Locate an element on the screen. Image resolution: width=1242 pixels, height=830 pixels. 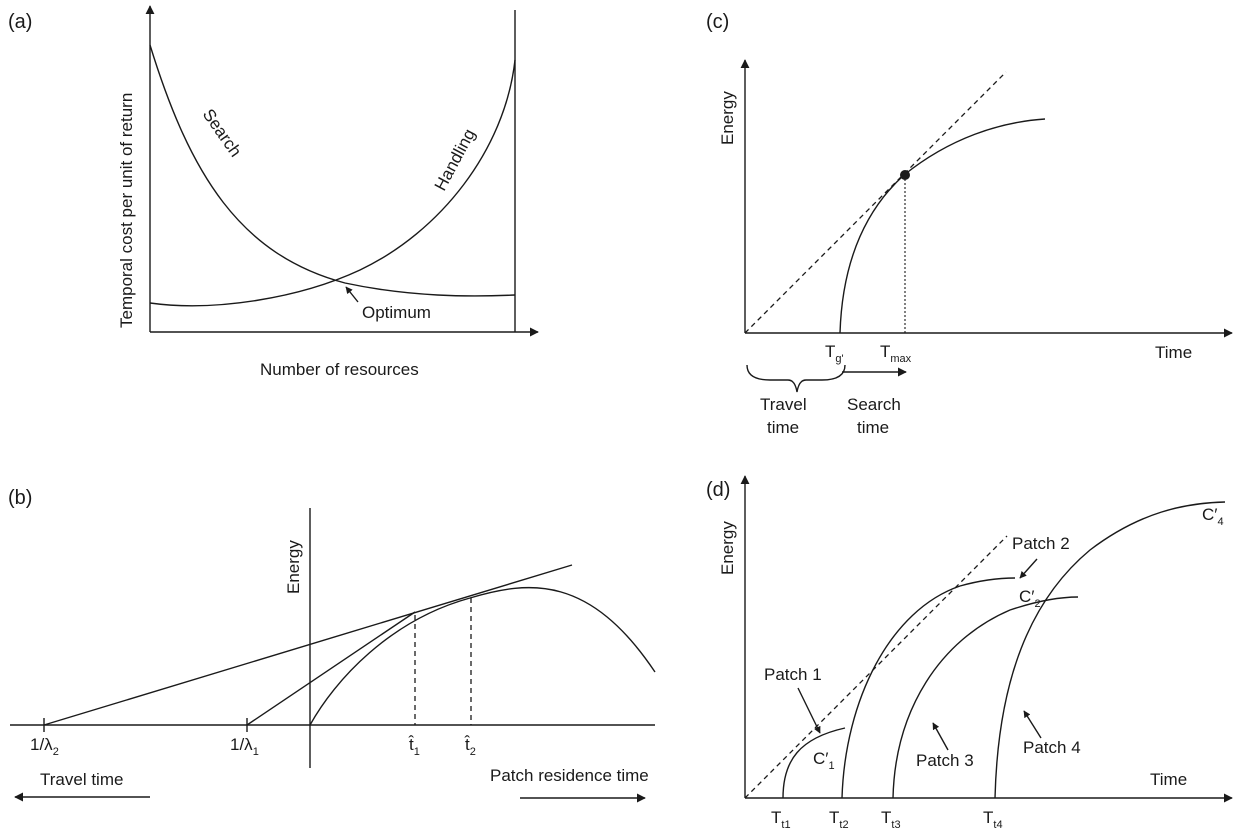
travel-time-label: Travel time is located at coordinates (81, 779).